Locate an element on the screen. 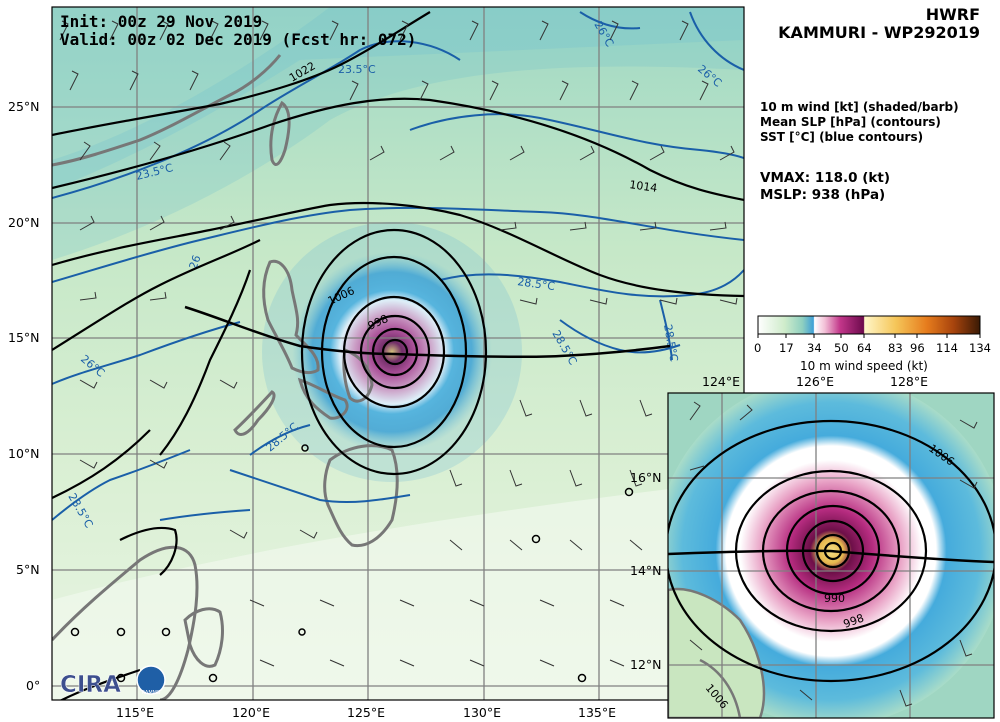 The height and width of the screenshot is (722, 1000). mslp-value: MSLP: 938 (hPa) is located at coordinates (823, 195).